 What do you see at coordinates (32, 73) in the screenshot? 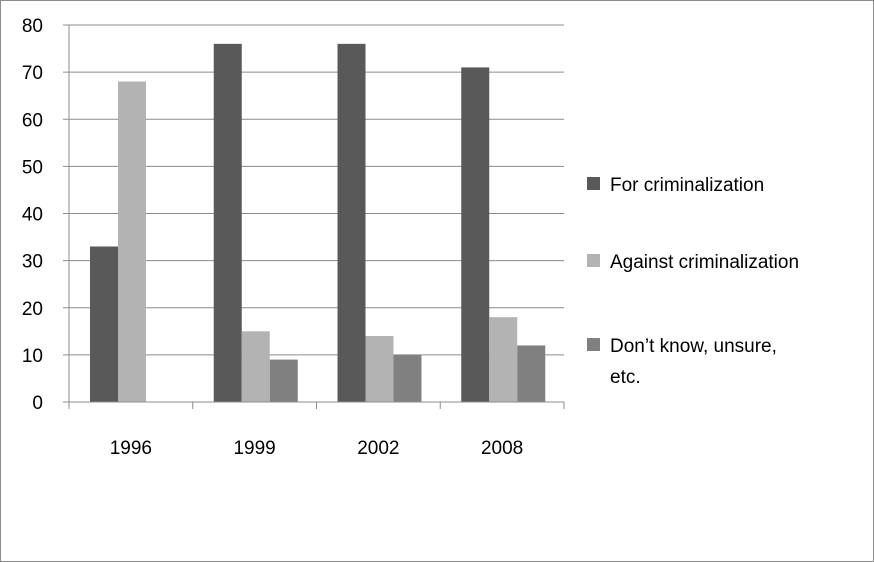
I see `y-tick-label: 70` at bounding box center [32, 73].